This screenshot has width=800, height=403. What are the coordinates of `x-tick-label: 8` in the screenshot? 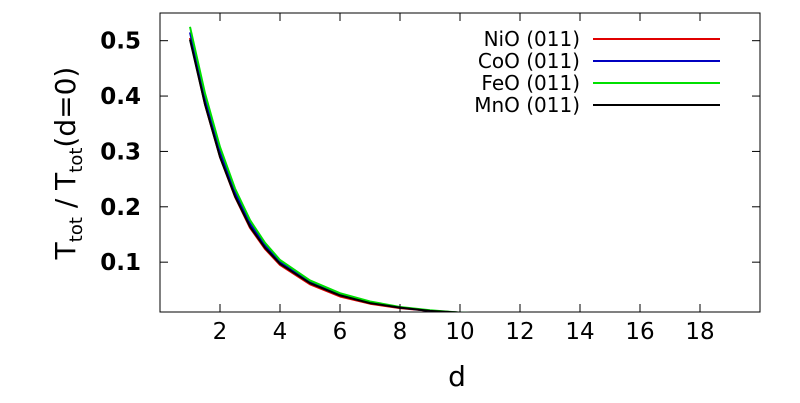 It's located at (400, 332).